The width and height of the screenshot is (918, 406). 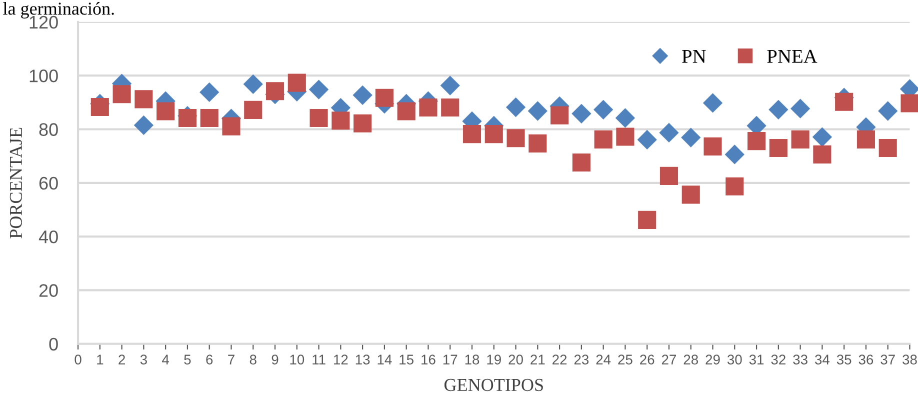 I want to click on x-tick-label: 19, so click(x=494, y=359).